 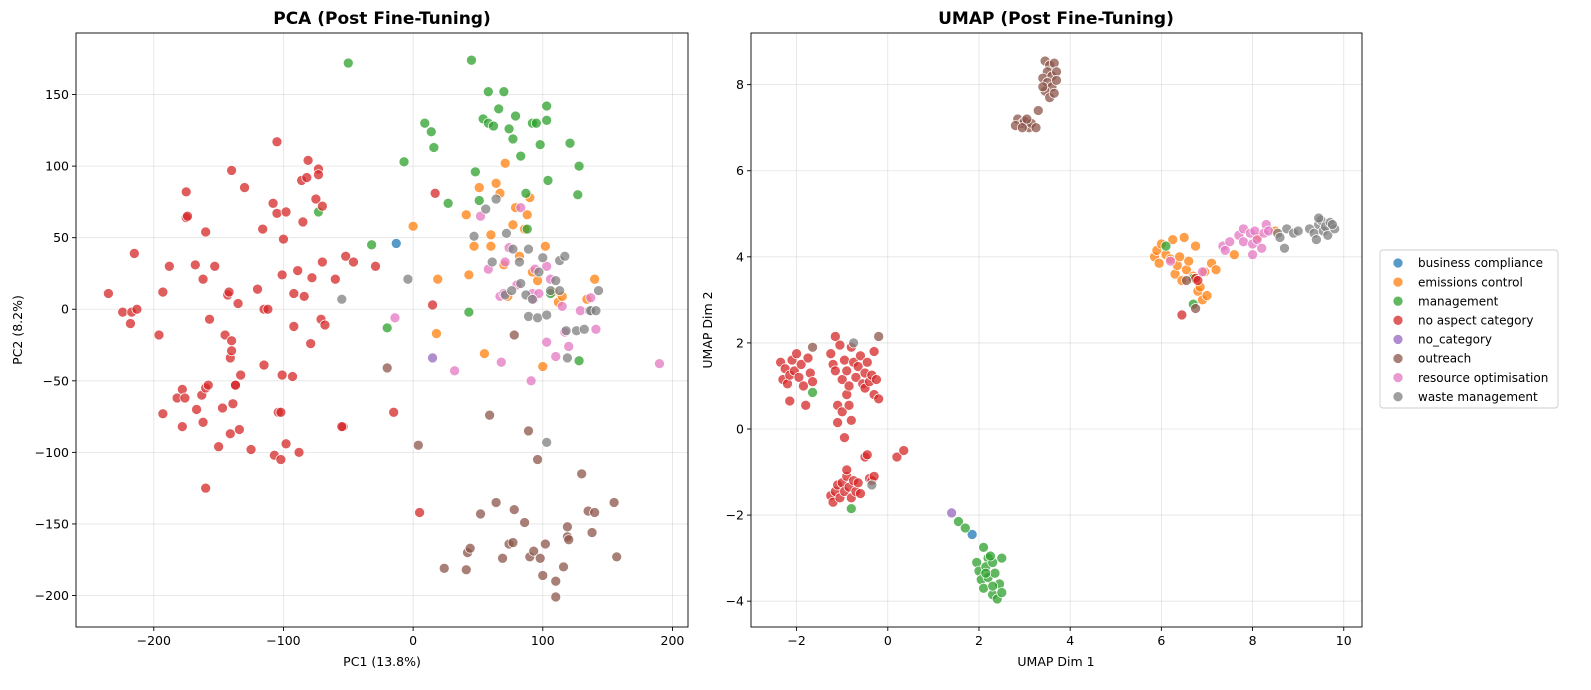 I want to click on legend-label-no-category: no_category, so click(x=1455, y=340).